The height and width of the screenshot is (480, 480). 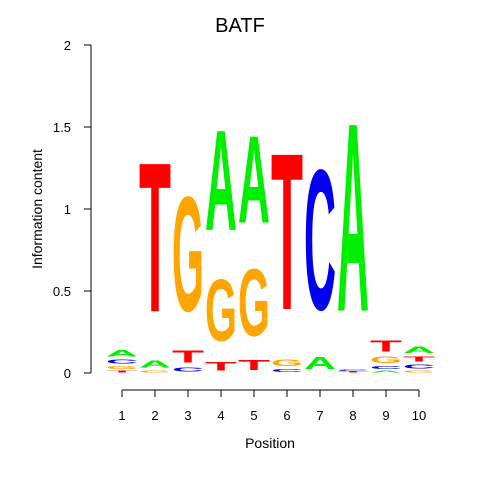 What do you see at coordinates (419, 415) in the screenshot?
I see `x-tick-label: 10` at bounding box center [419, 415].